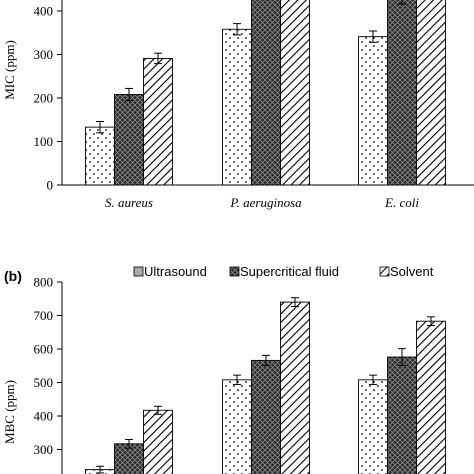 This screenshot has height=474, width=474. Describe the element at coordinates (175, 271) in the screenshot. I see `legend-label-ultrasound: Ultrasound` at that location.